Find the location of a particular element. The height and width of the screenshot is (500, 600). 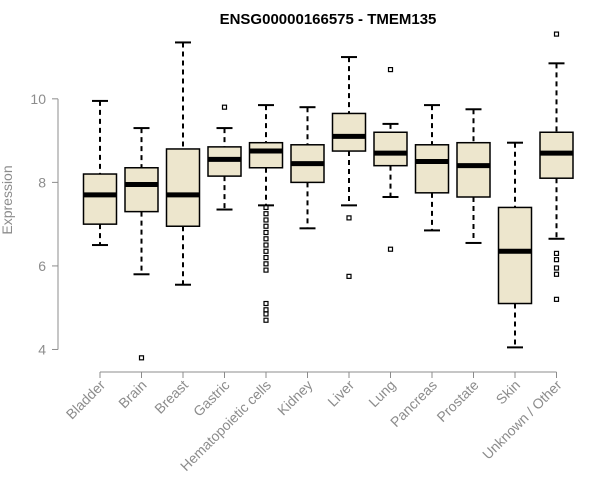

y-tick-label: 8 is located at coordinates (42, 182).